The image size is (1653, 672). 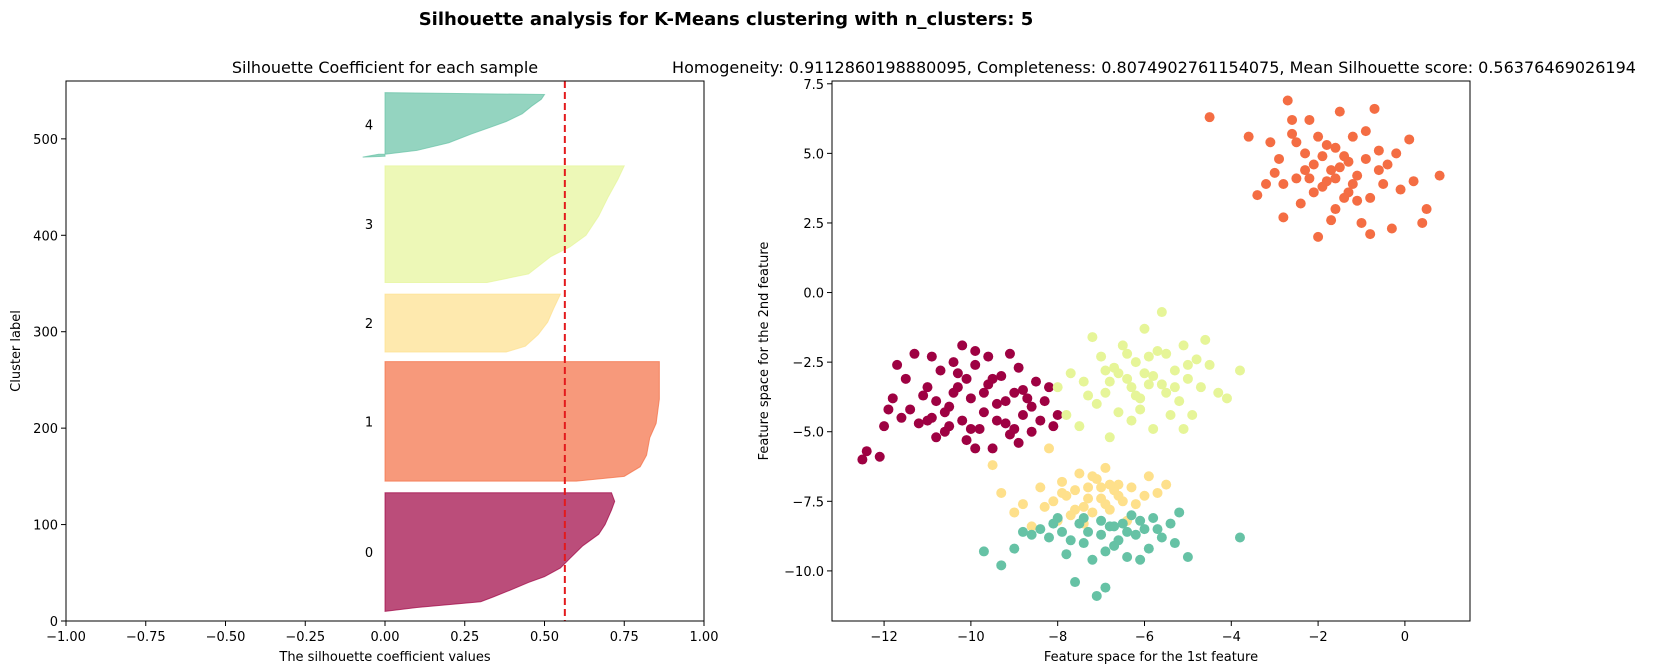 What do you see at coordinates (1057, 637) in the screenshot?
I see `x-tick-label: −8` at bounding box center [1057, 637].